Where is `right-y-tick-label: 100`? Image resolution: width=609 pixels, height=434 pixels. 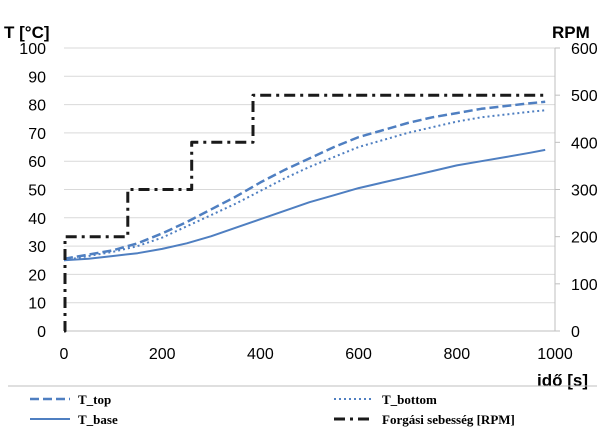
right-y-tick-label: 100 is located at coordinates (584, 285).